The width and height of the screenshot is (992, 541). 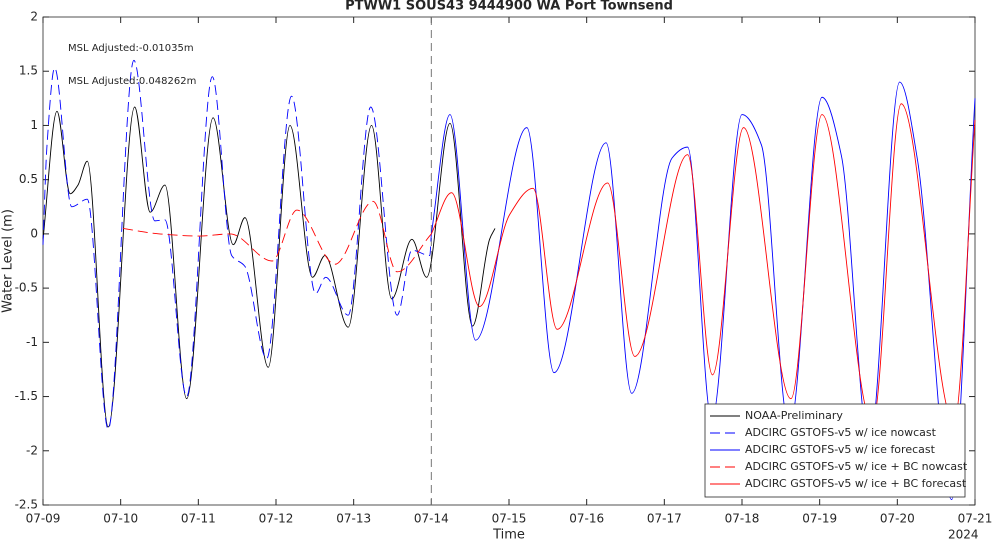 What do you see at coordinates (664, 519) in the screenshot?
I see `x-tick-label: 07-17` at bounding box center [664, 519].